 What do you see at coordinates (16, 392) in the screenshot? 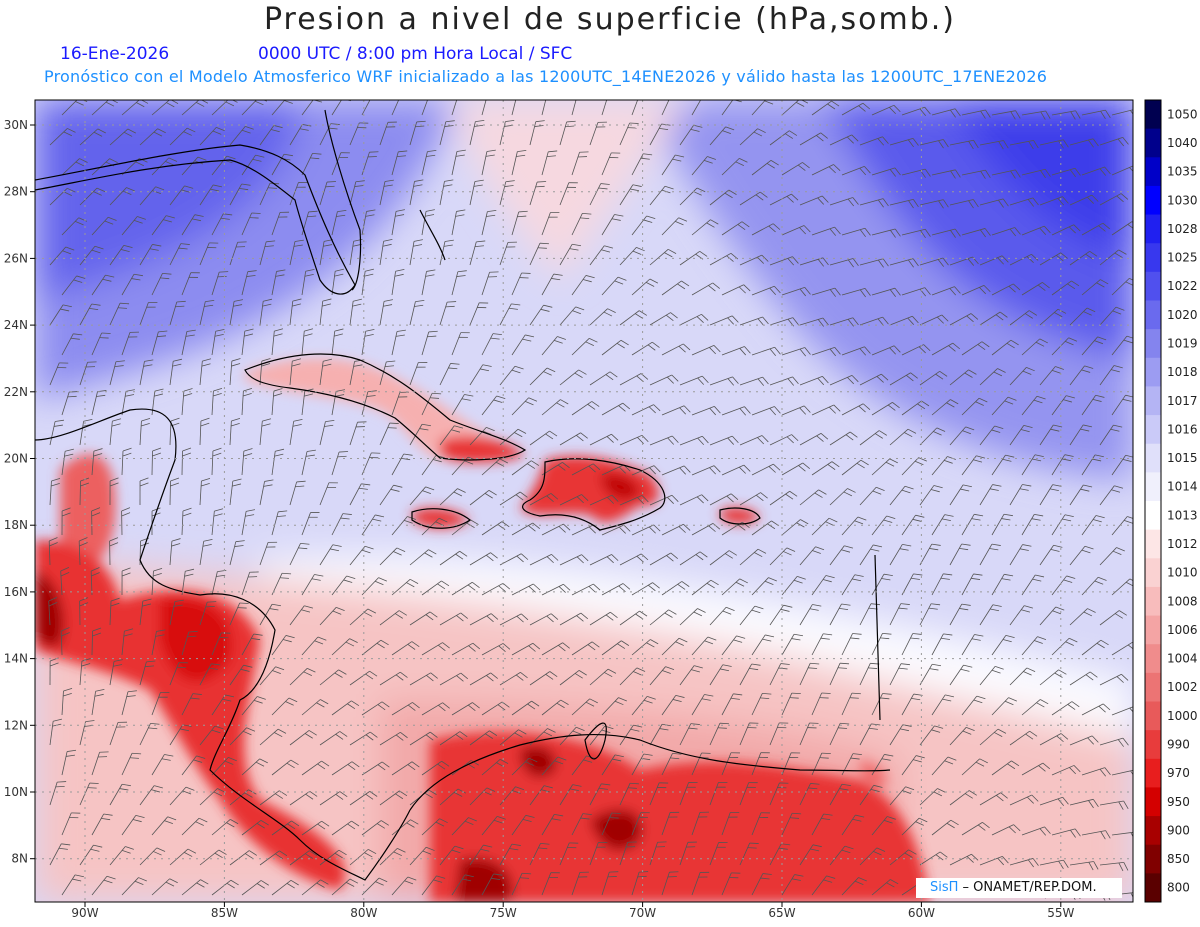
I see `lat-label: 22N` at bounding box center [16, 392].